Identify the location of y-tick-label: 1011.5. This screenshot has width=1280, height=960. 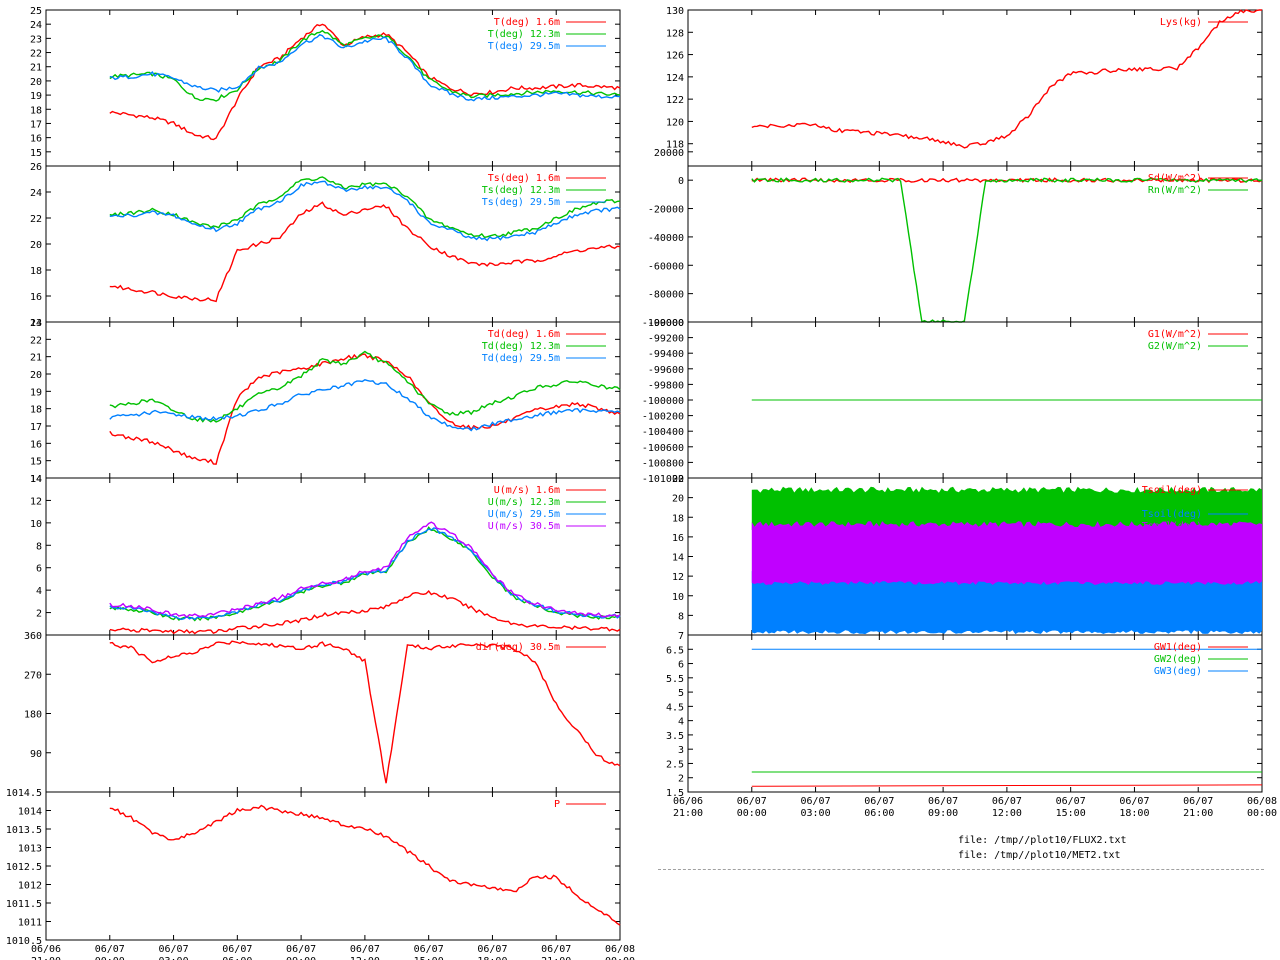
(24, 904).